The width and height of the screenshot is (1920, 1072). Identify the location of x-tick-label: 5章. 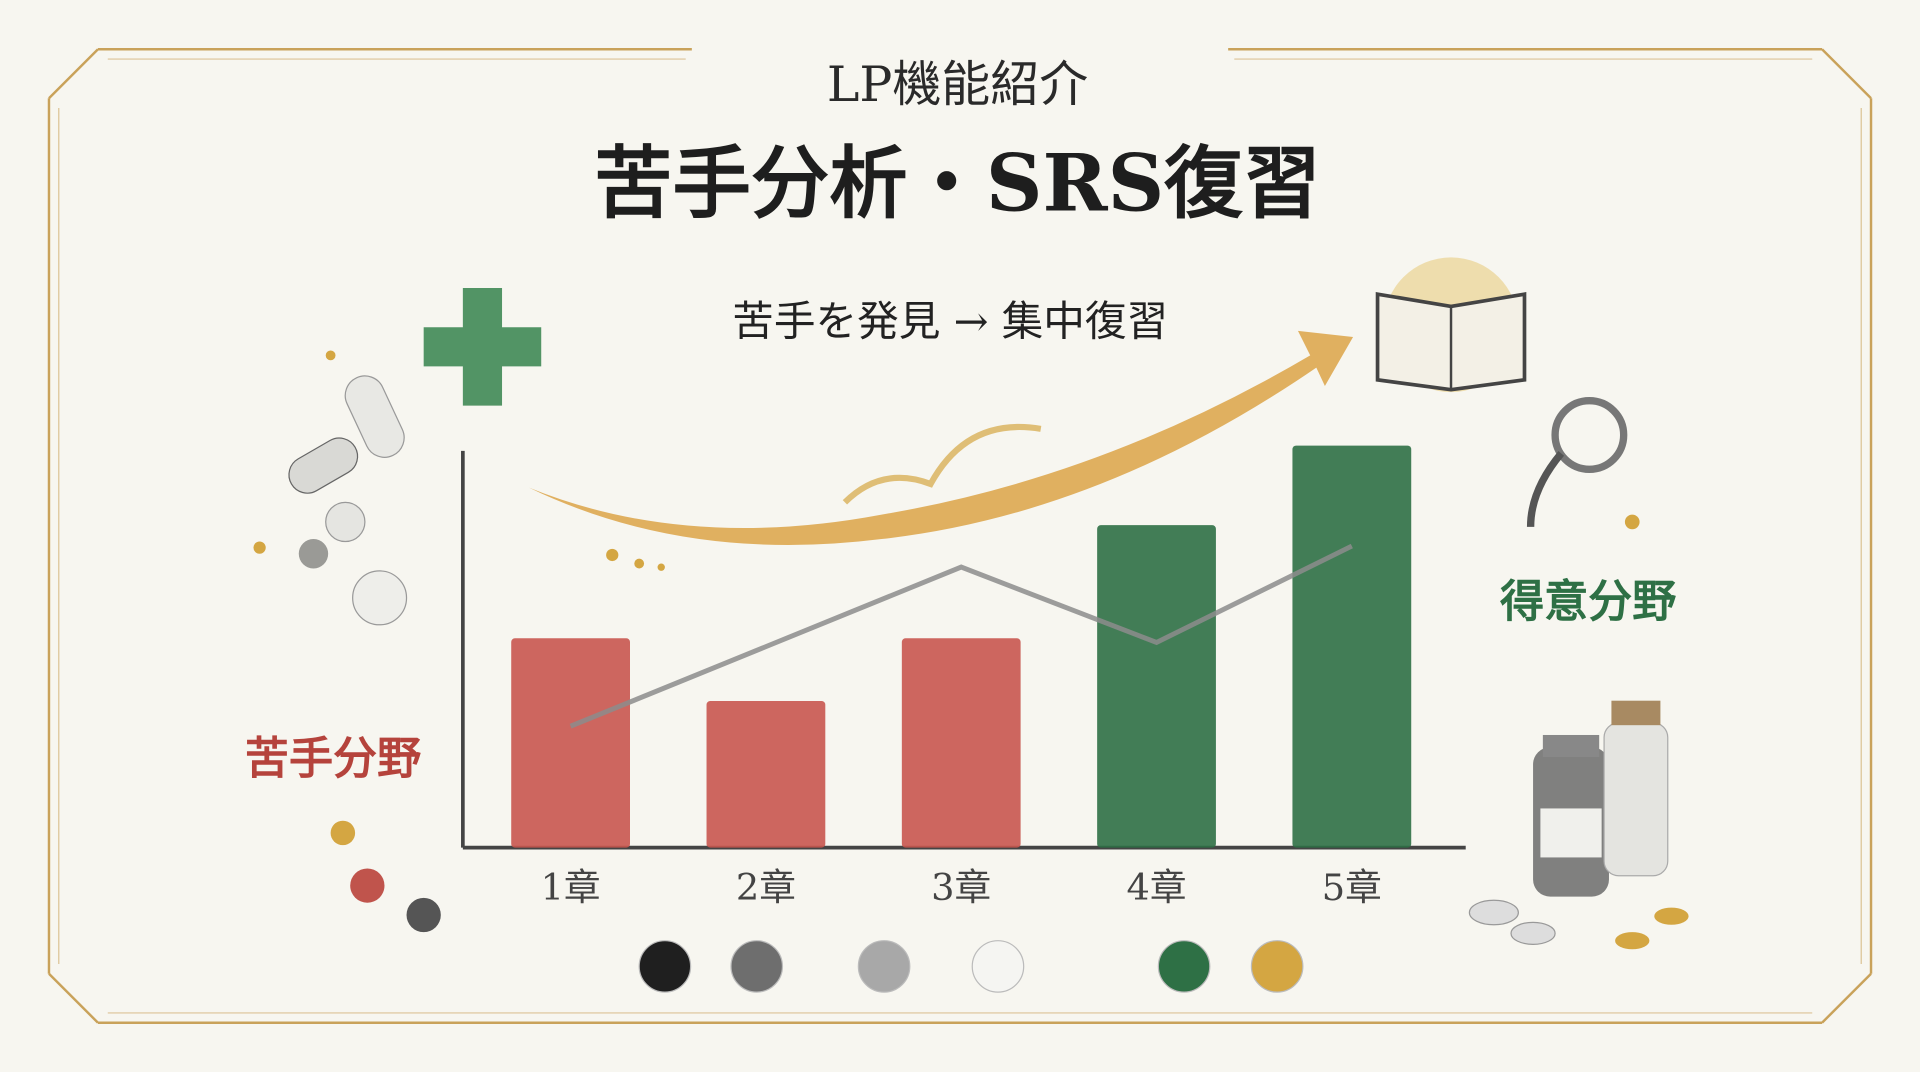
(1352, 887).